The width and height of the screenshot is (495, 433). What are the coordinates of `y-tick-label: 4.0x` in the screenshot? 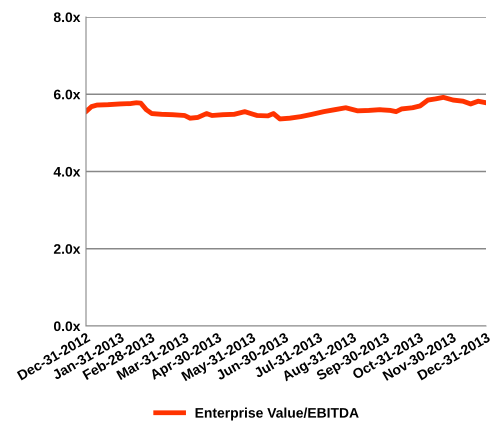 It's located at (67, 171).